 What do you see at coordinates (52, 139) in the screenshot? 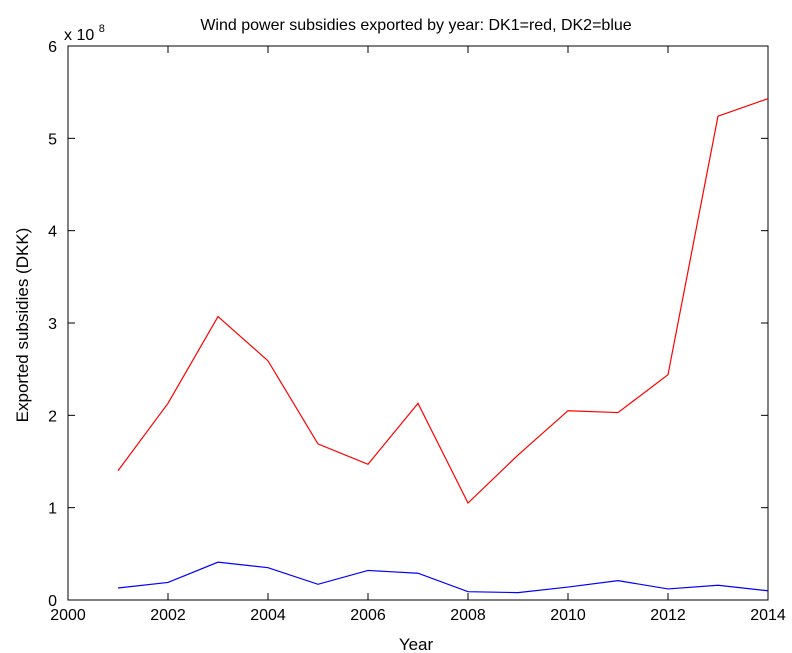
I see `y-tick-label: 5` at bounding box center [52, 139].